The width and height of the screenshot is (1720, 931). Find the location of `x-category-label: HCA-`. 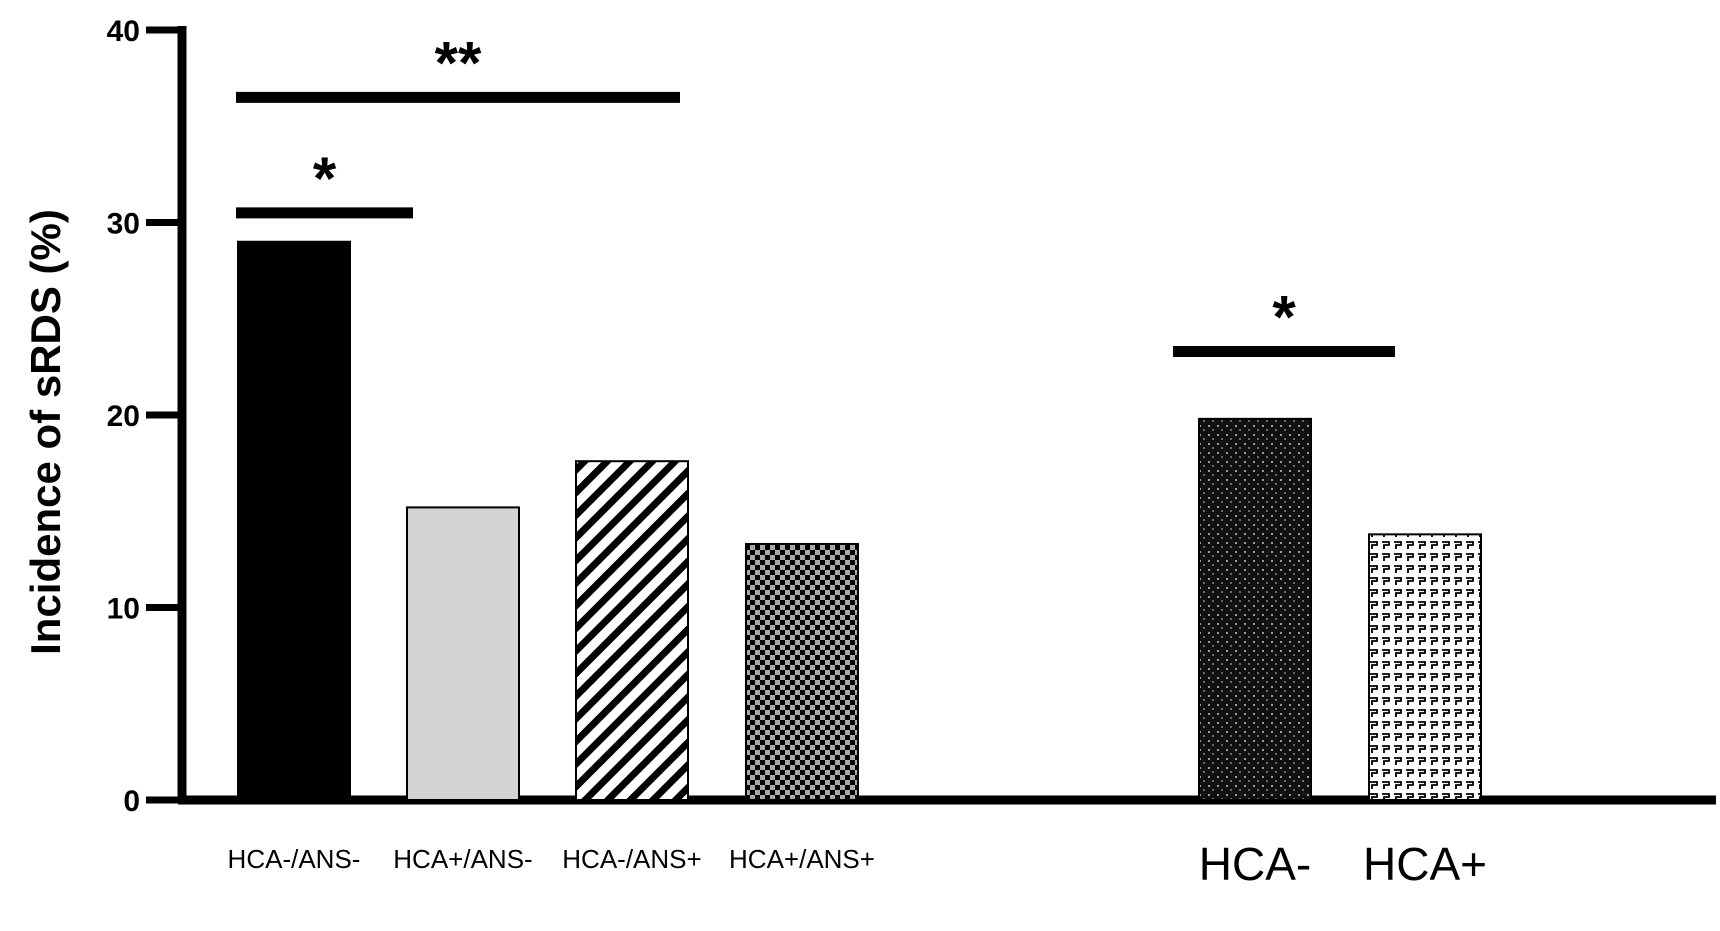

x-category-label: HCA- is located at coordinates (1255, 864).